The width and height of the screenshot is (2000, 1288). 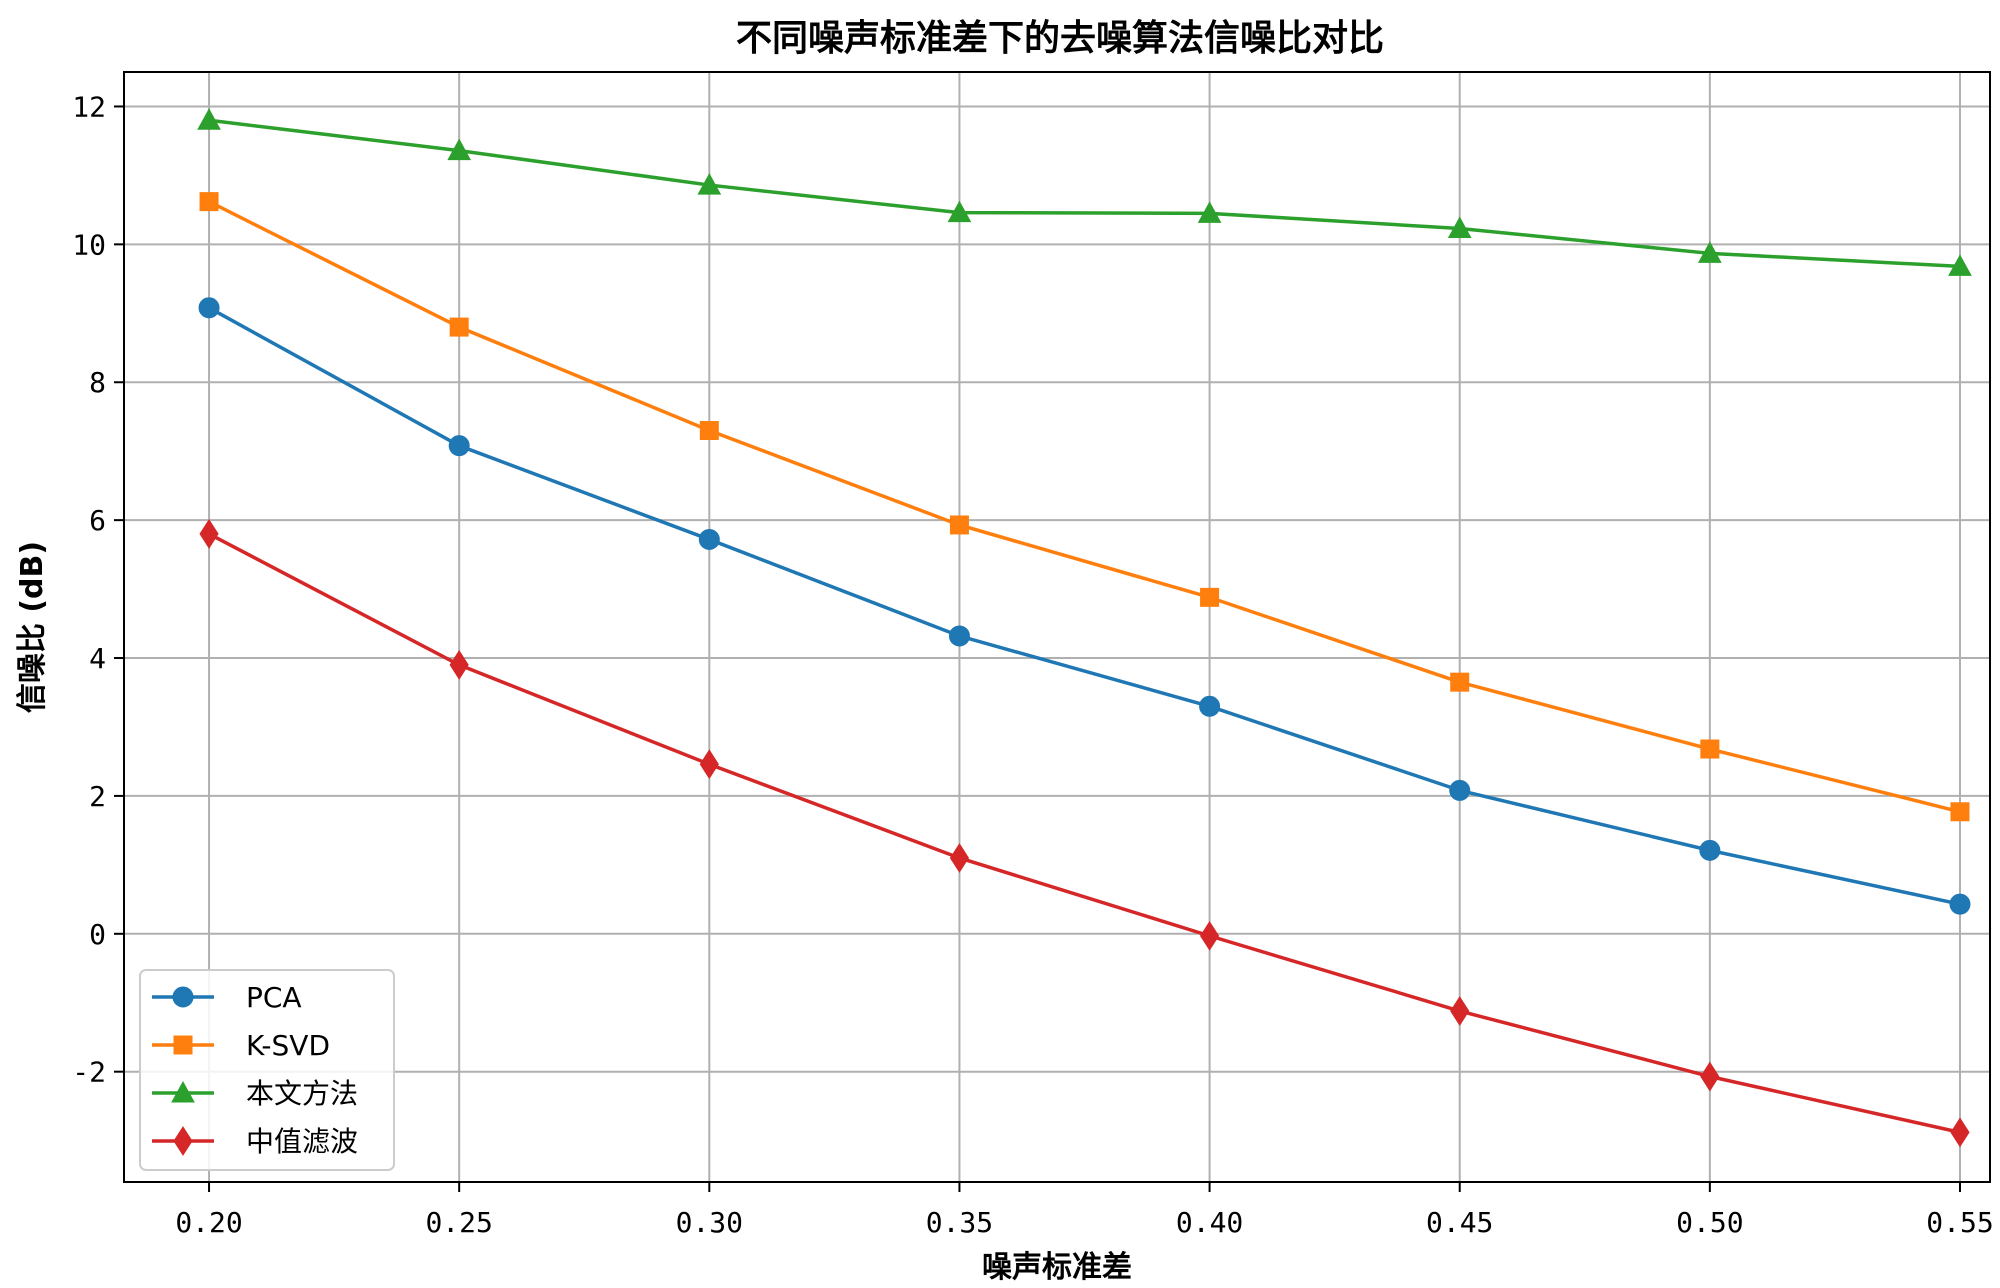 I want to click on chart-title: 不同噪声标准差下的去噪算法信噪比对比, so click(x=1060, y=38).